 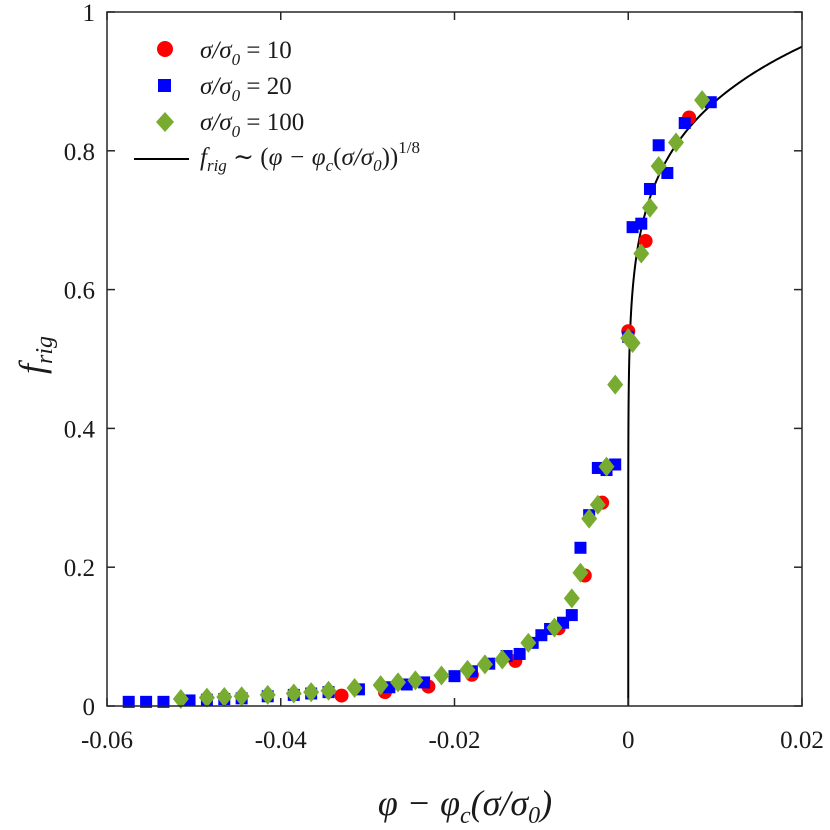 I want to click on legend-entry-sigma-10: σ/σ0 = 10, so click(x=246, y=53).